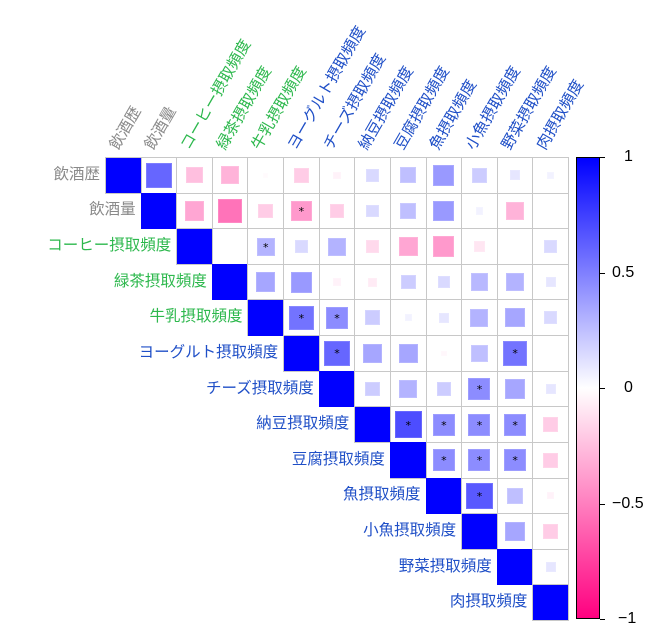  What do you see at coordinates (382, 494) in the screenshot?
I see `row-label: 魚摂取頻度` at bounding box center [382, 494].